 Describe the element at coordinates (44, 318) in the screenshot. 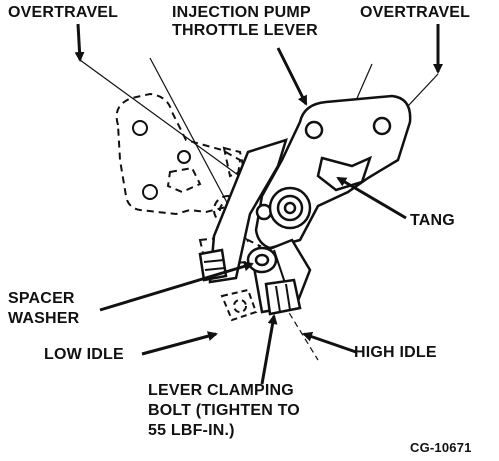

I see `label-spacer-line2: WASHER` at that location.